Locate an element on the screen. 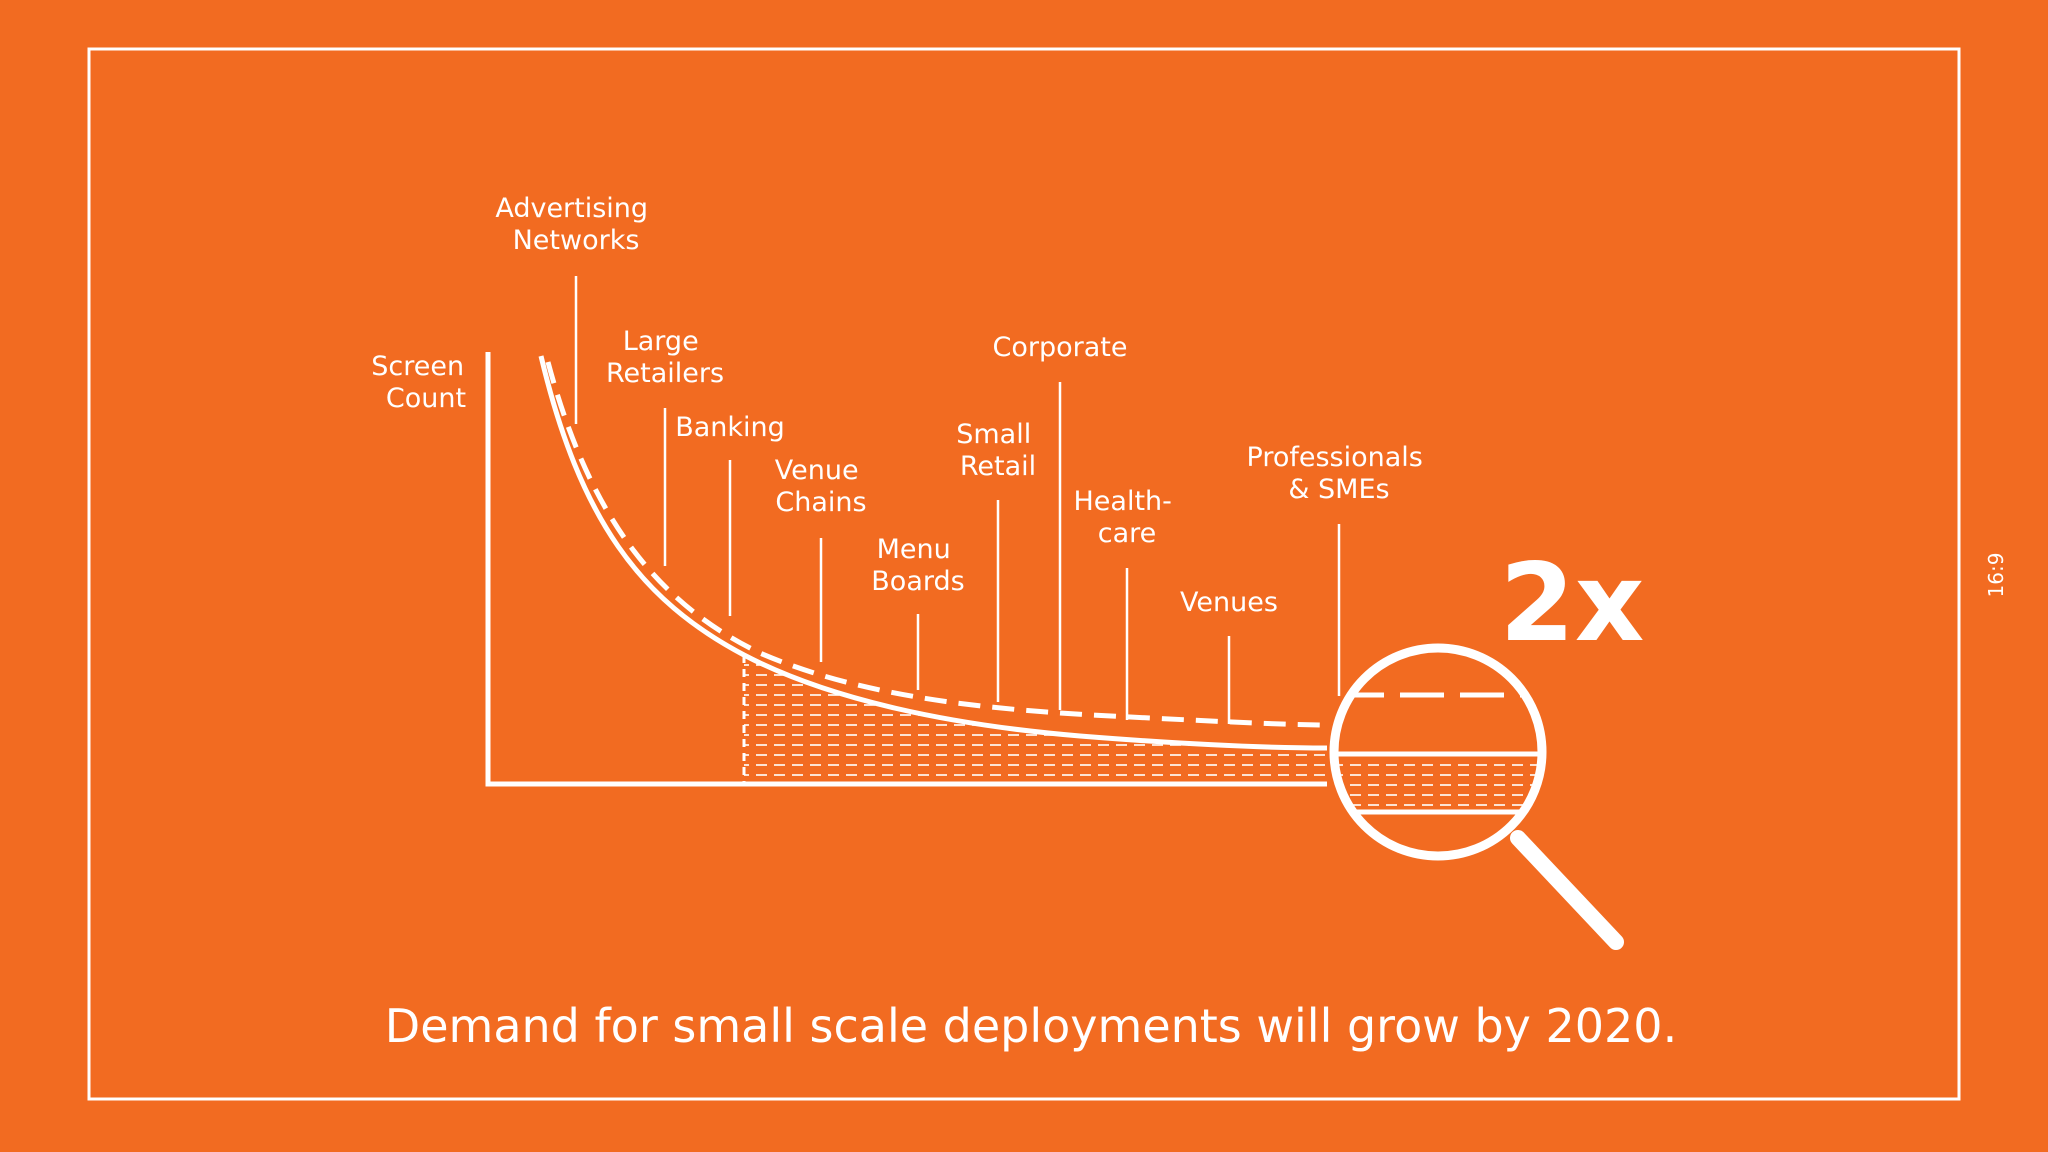  current-demand-curve is located at coordinates (933, 553).